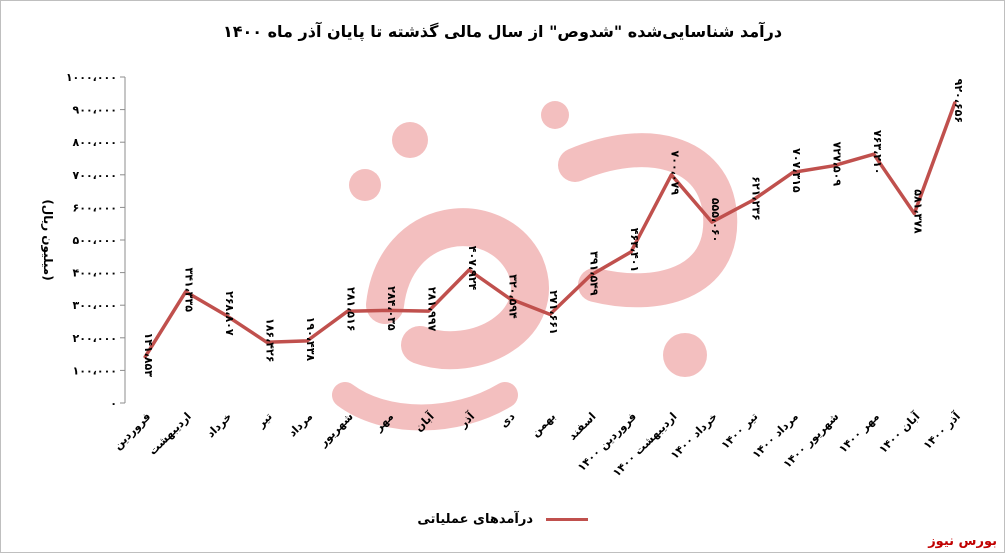 The width and height of the screenshot is (1005, 553). Describe the element at coordinates (513, 296) in the screenshot. I see `data-label: ۳۲۰،۵۹۴` at that location.